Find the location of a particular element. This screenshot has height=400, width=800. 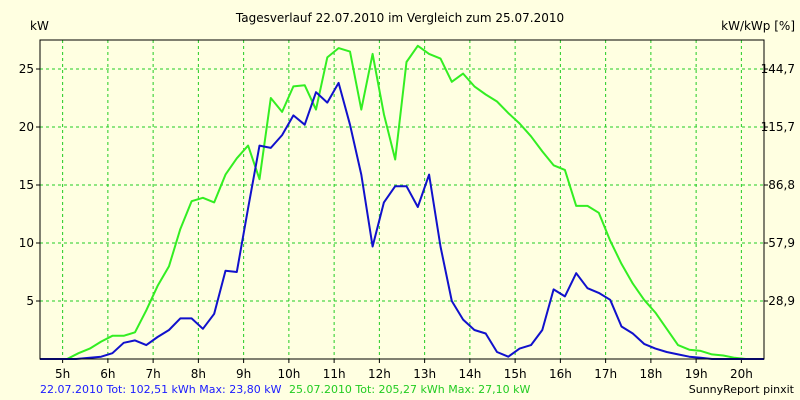

x-tick-label: 16h is located at coordinates (560, 374).